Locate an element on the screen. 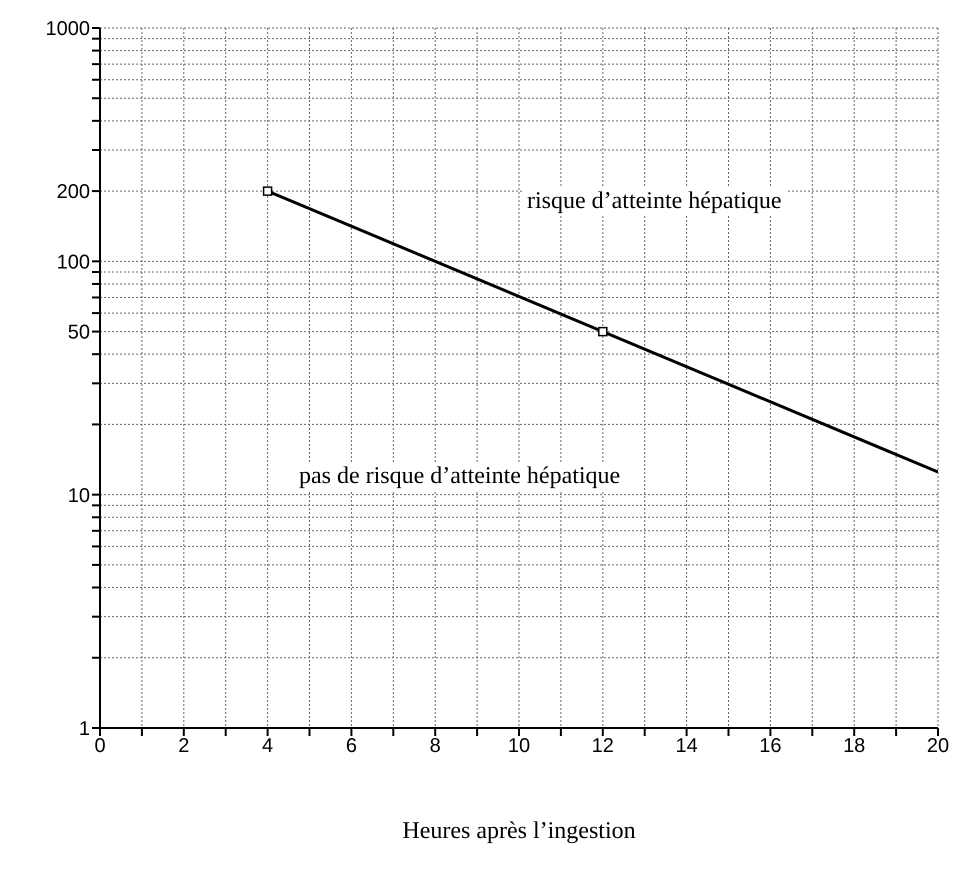  y-tick-label: 100 is located at coordinates (73, 262).